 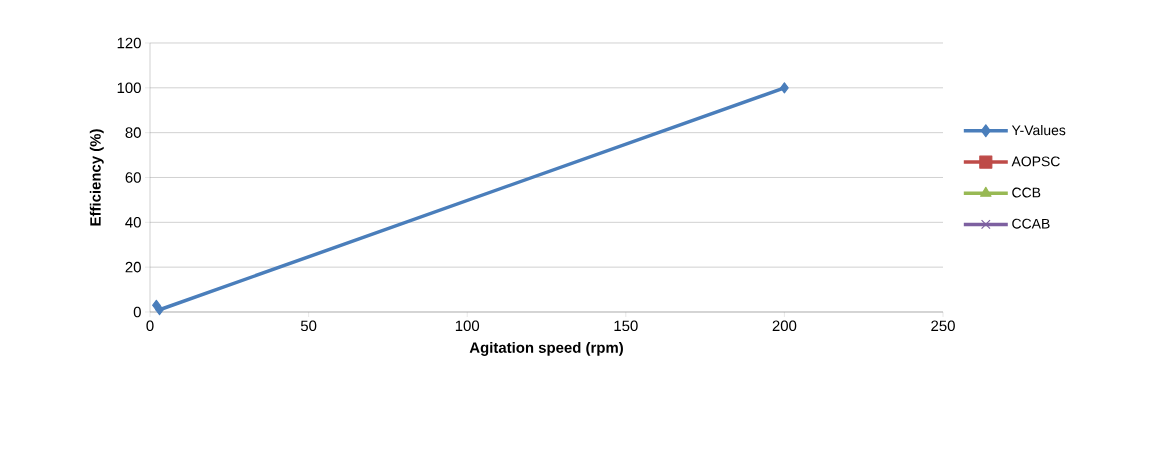 I want to click on y-tick-label: 60, so click(x=133, y=177).